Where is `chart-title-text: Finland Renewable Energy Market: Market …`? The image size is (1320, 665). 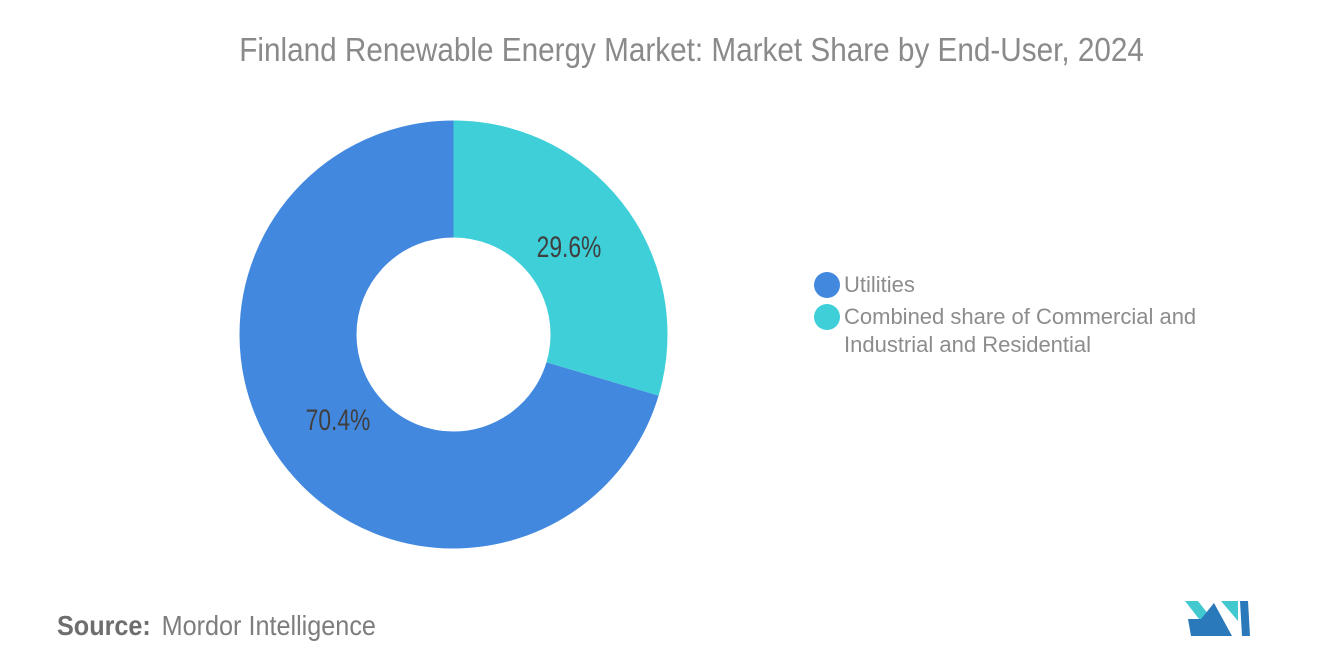
chart-title-text: Finland Renewable Energy Market: Market … is located at coordinates (692, 49).